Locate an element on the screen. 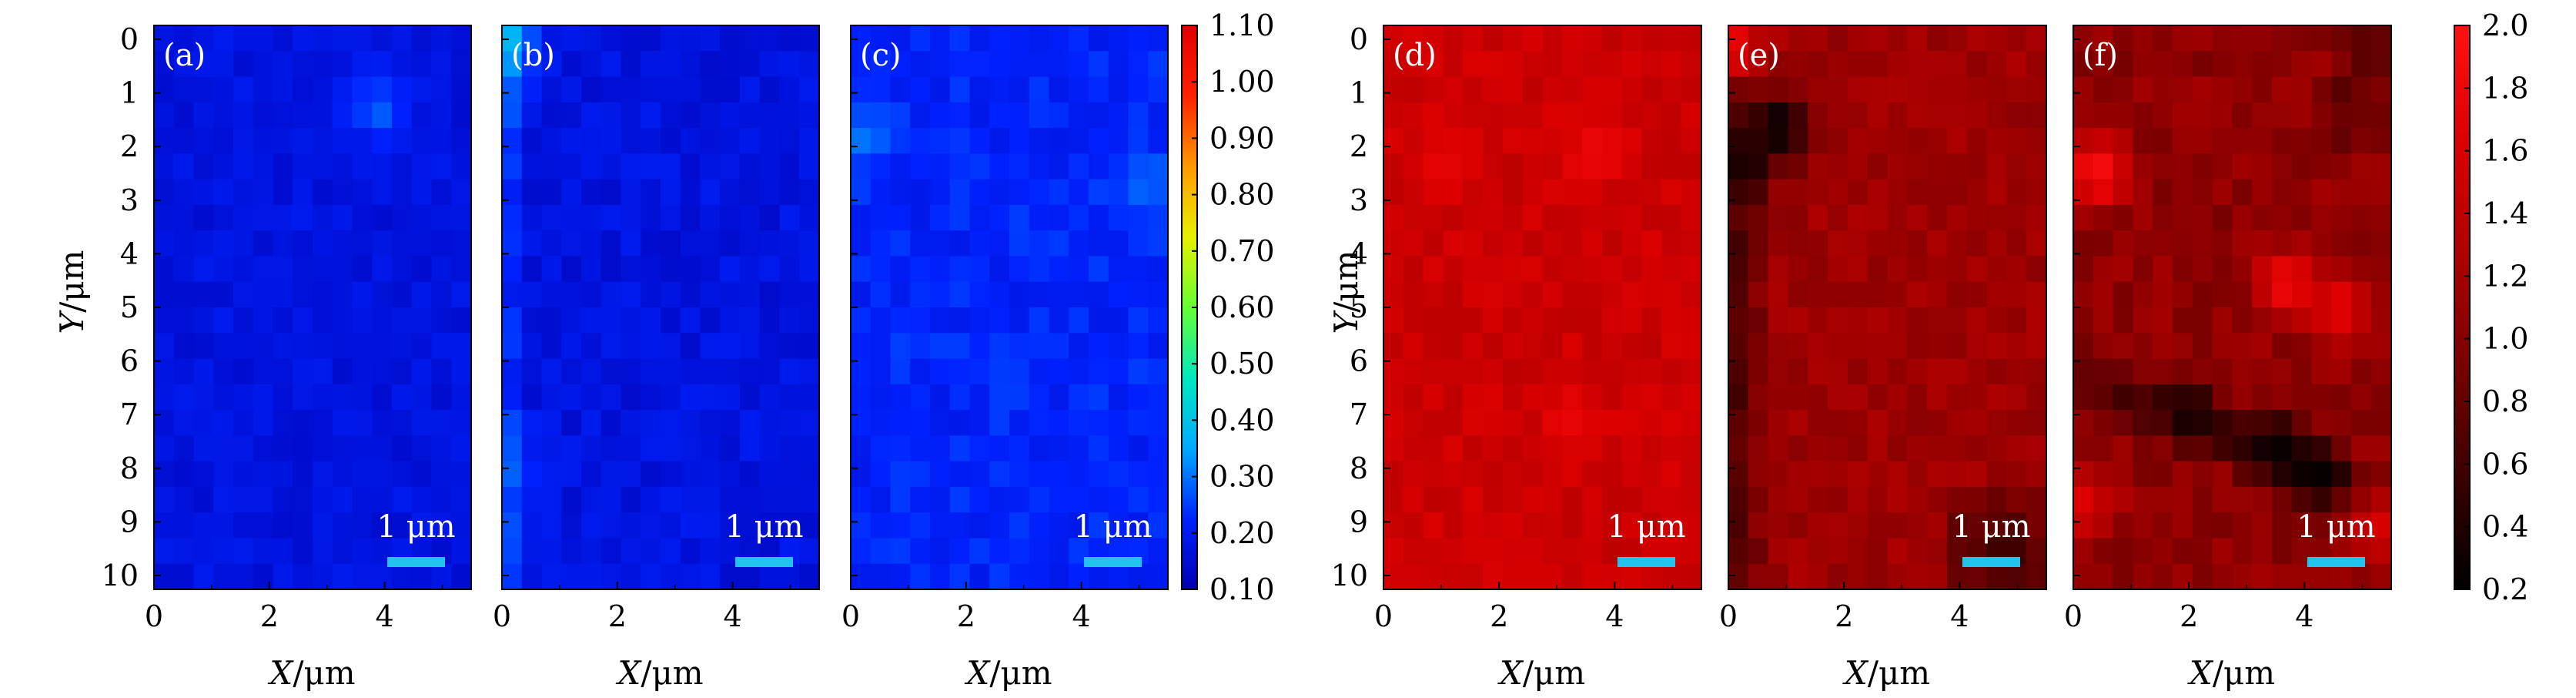 The image size is (2576, 698). y-tick-label: 8 is located at coordinates (1359, 468).